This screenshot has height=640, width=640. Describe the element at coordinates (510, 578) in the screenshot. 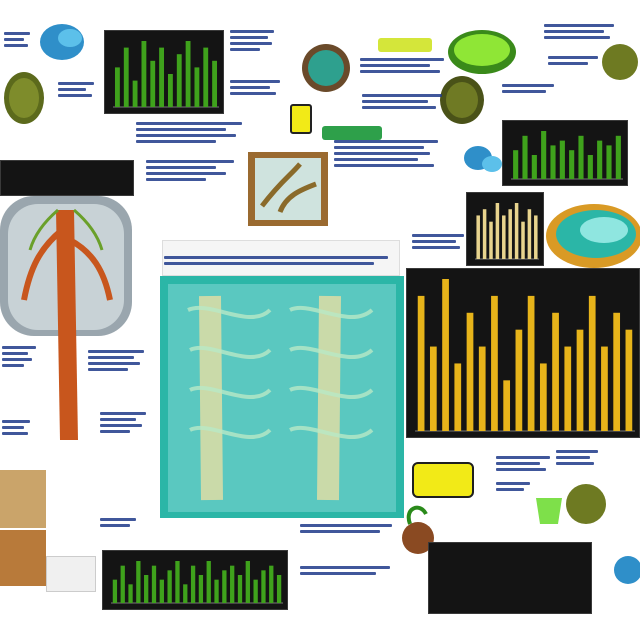

I see `caption-panel` at that location.